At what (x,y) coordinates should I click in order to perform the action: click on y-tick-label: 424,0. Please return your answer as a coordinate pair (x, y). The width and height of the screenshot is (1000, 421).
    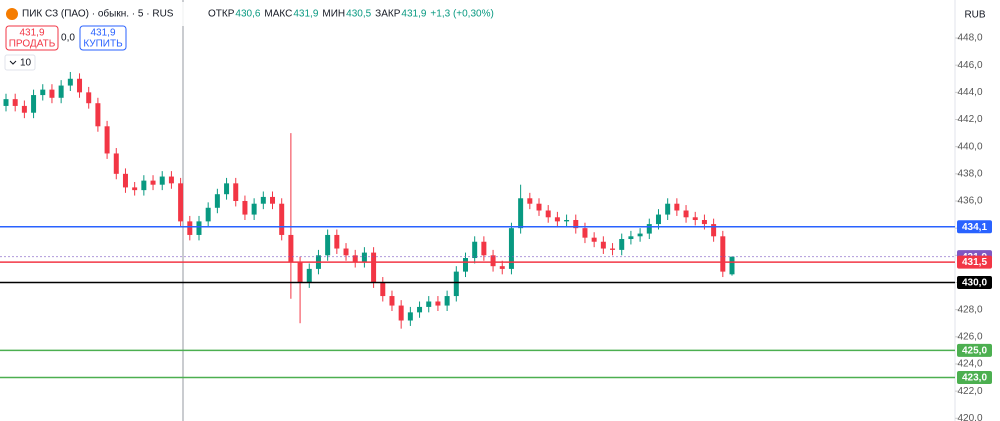
    Looking at the image, I should click on (969, 364).